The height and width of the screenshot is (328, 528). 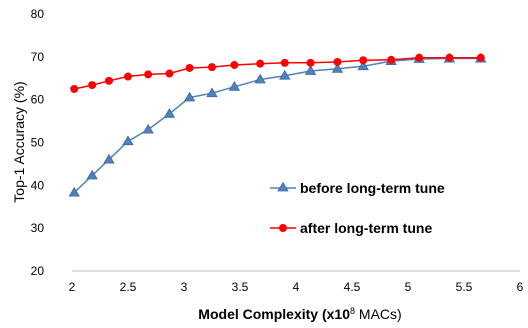 What do you see at coordinates (277, 73) in the screenshot?
I see `series-after` at bounding box center [277, 73].